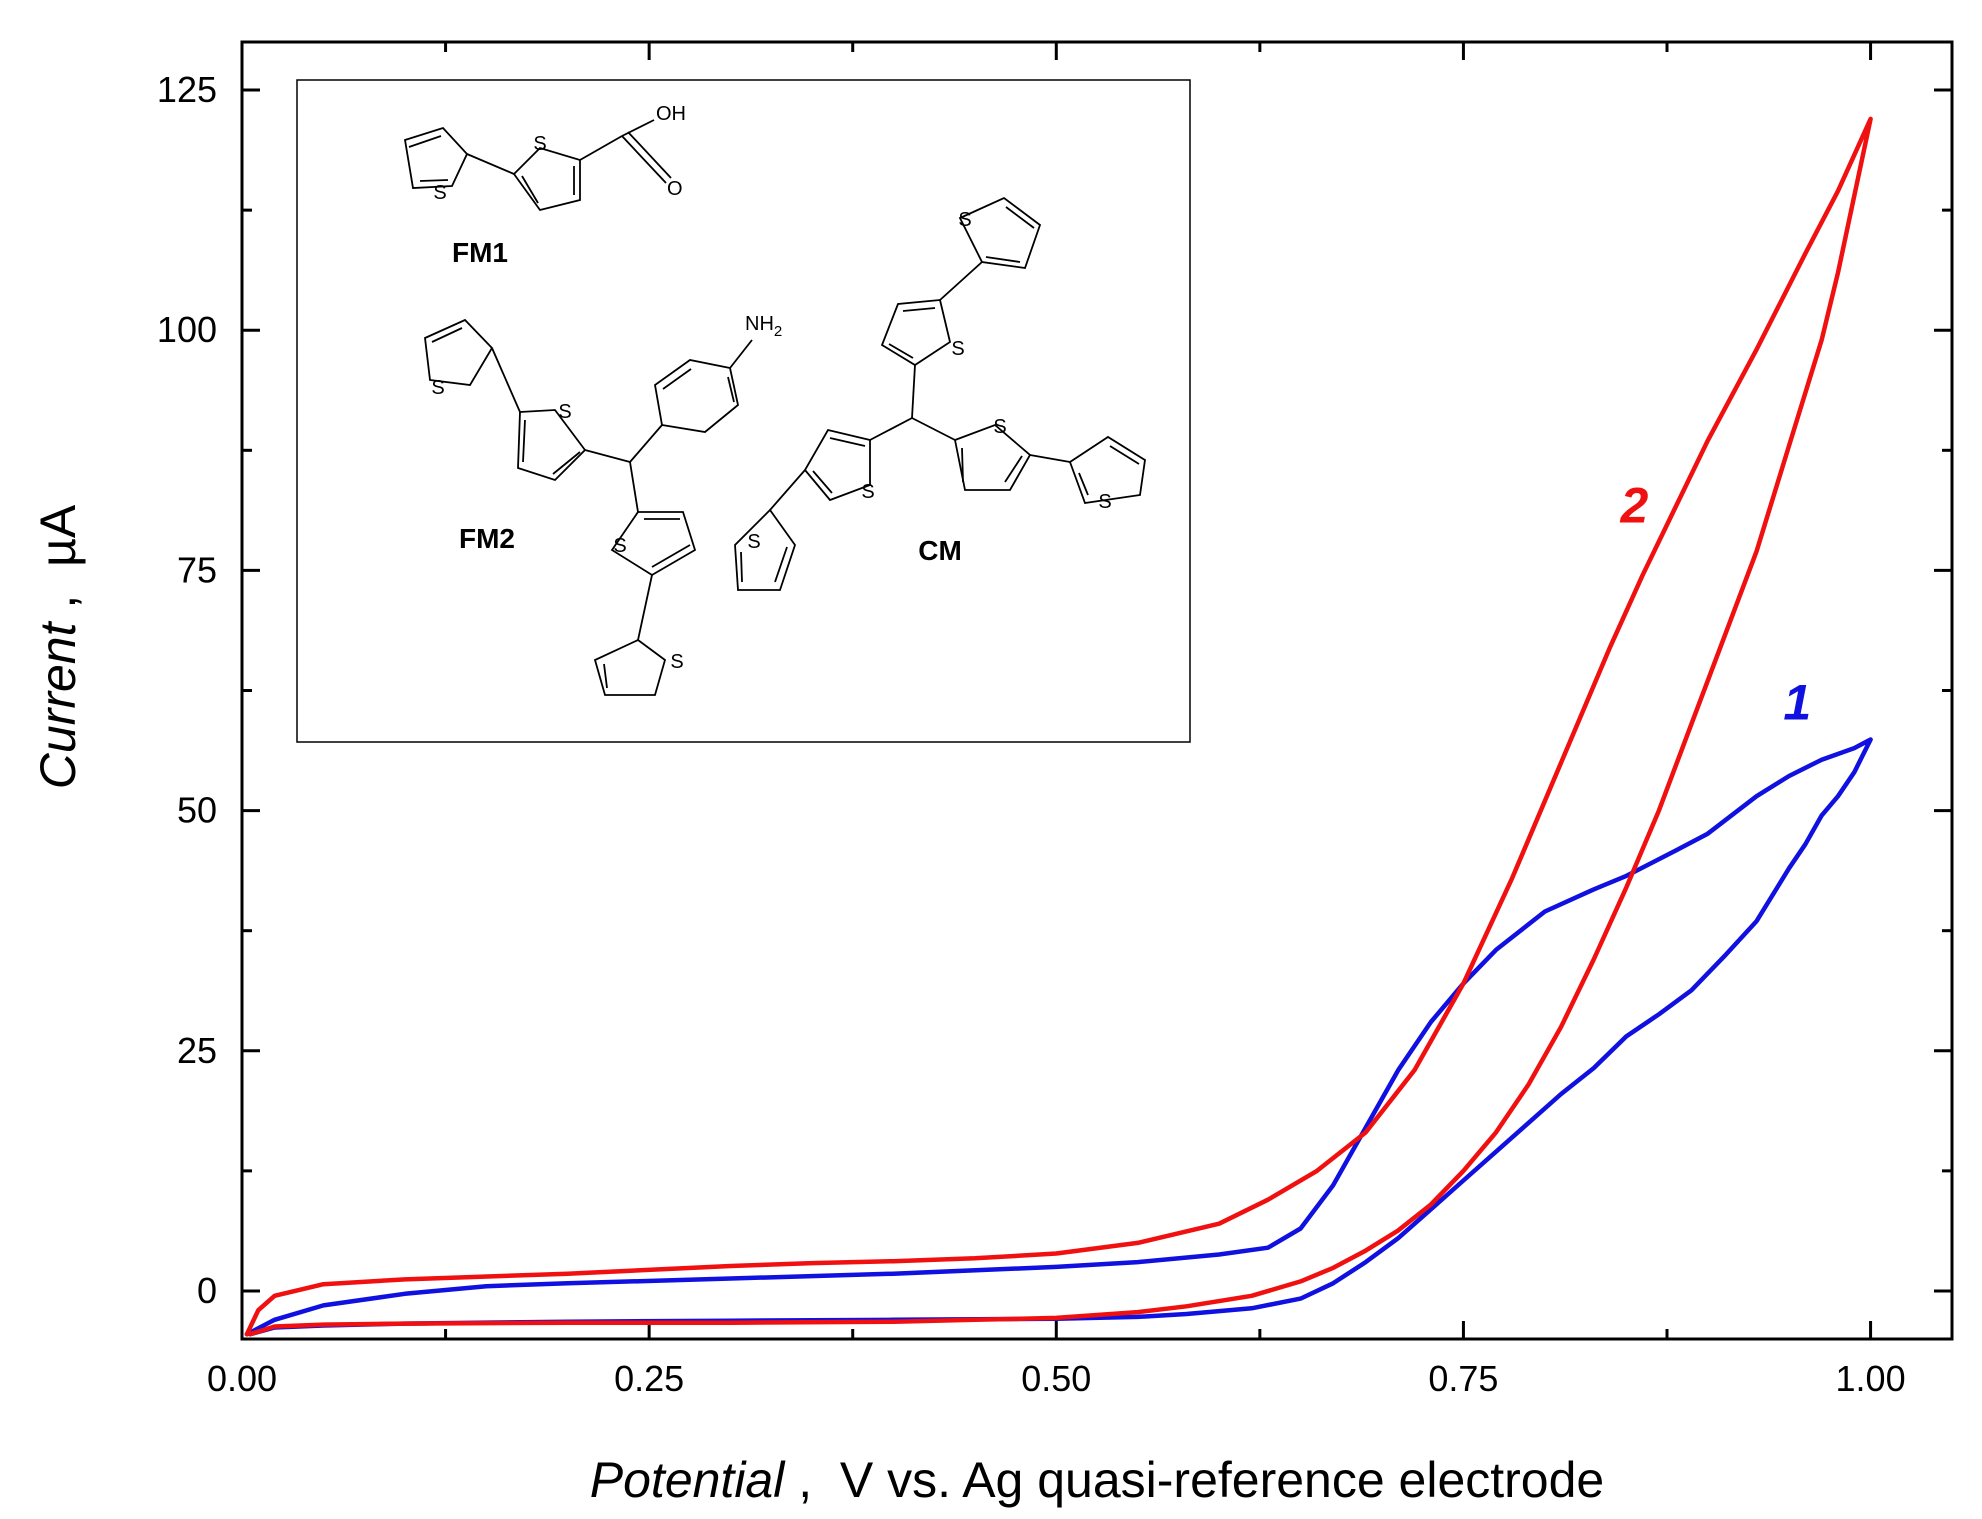  Describe the element at coordinates (436, 157) in the screenshot. I see `fm1-ring-a` at that location.